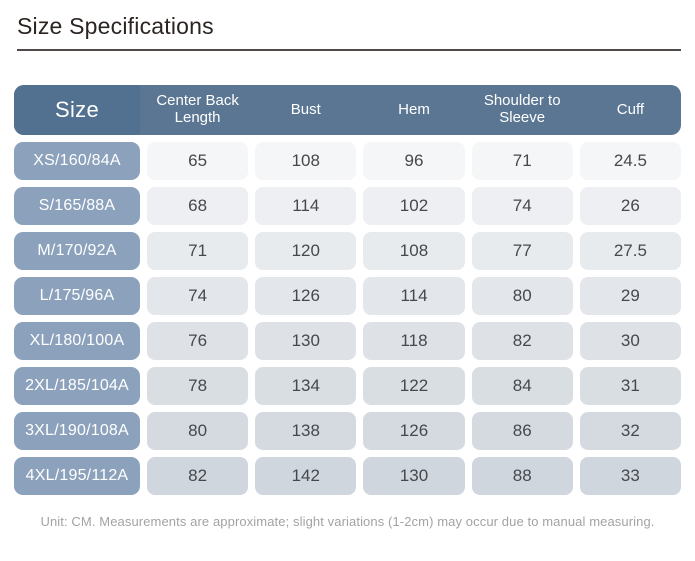  What do you see at coordinates (414, 109) in the screenshot?
I see `header-cell-hem: Hem` at bounding box center [414, 109].